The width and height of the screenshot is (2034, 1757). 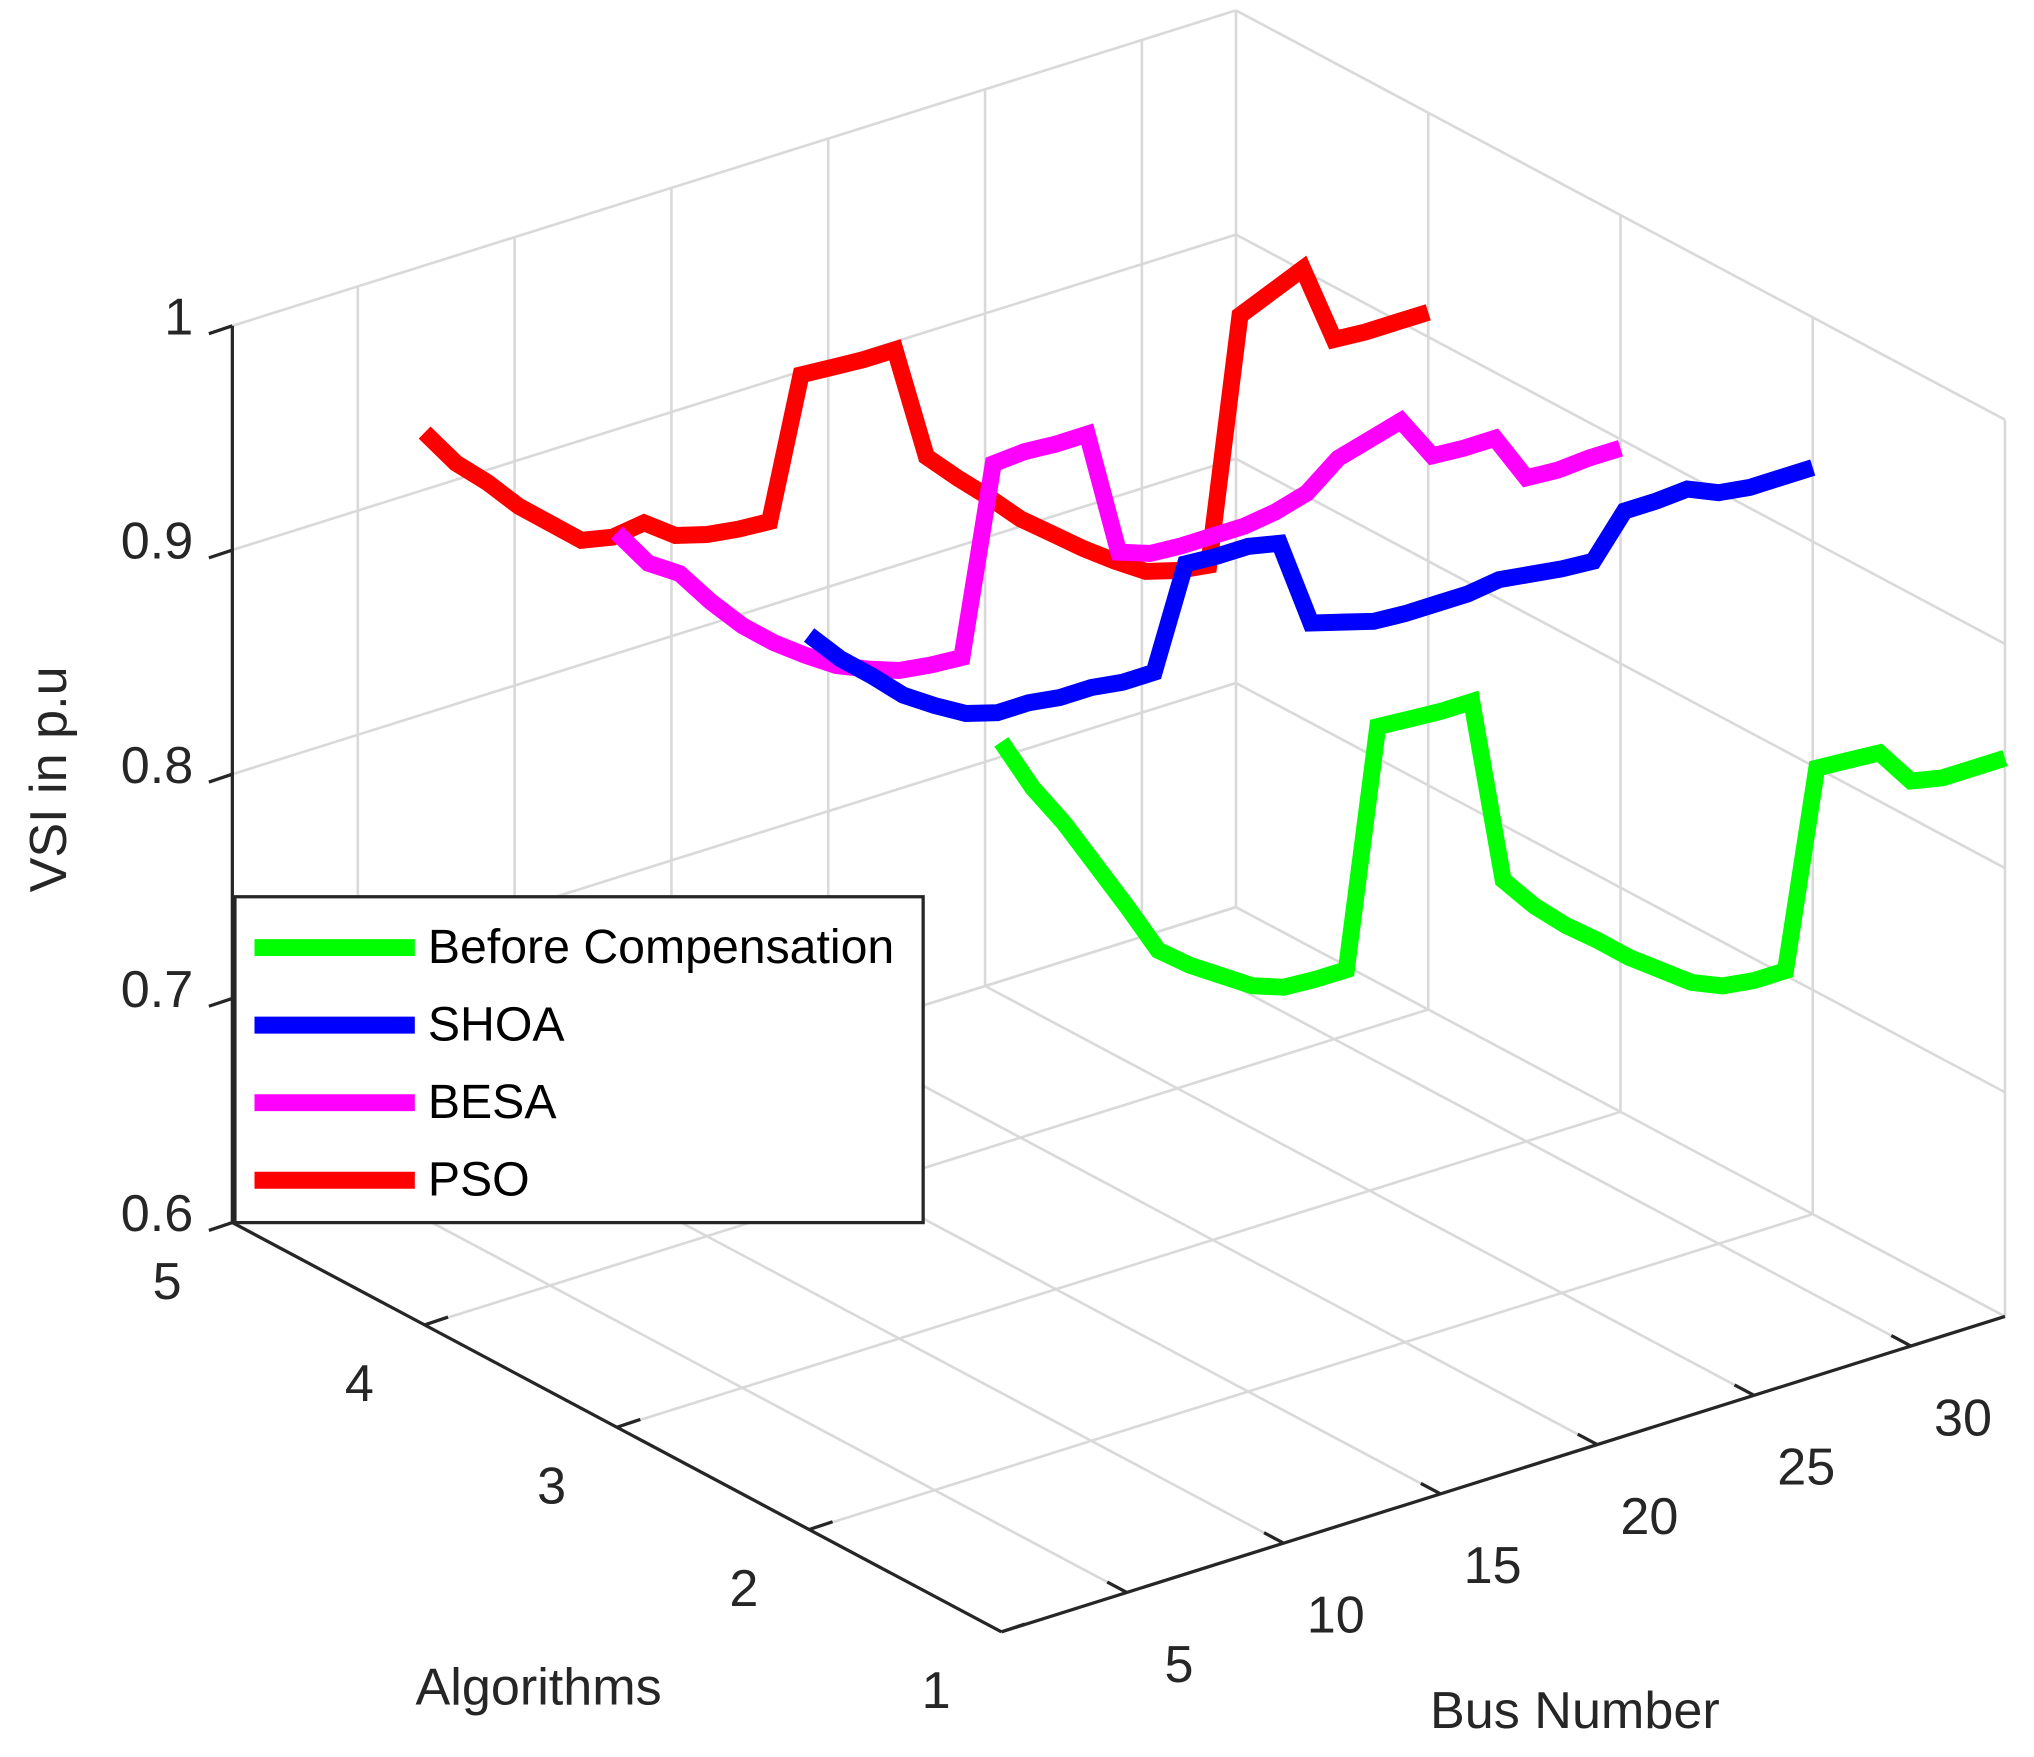 What do you see at coordinates (1649, 1517) in the screenshot?
I see `x-tick-label: 20` at bounding box center [1649, 1517].